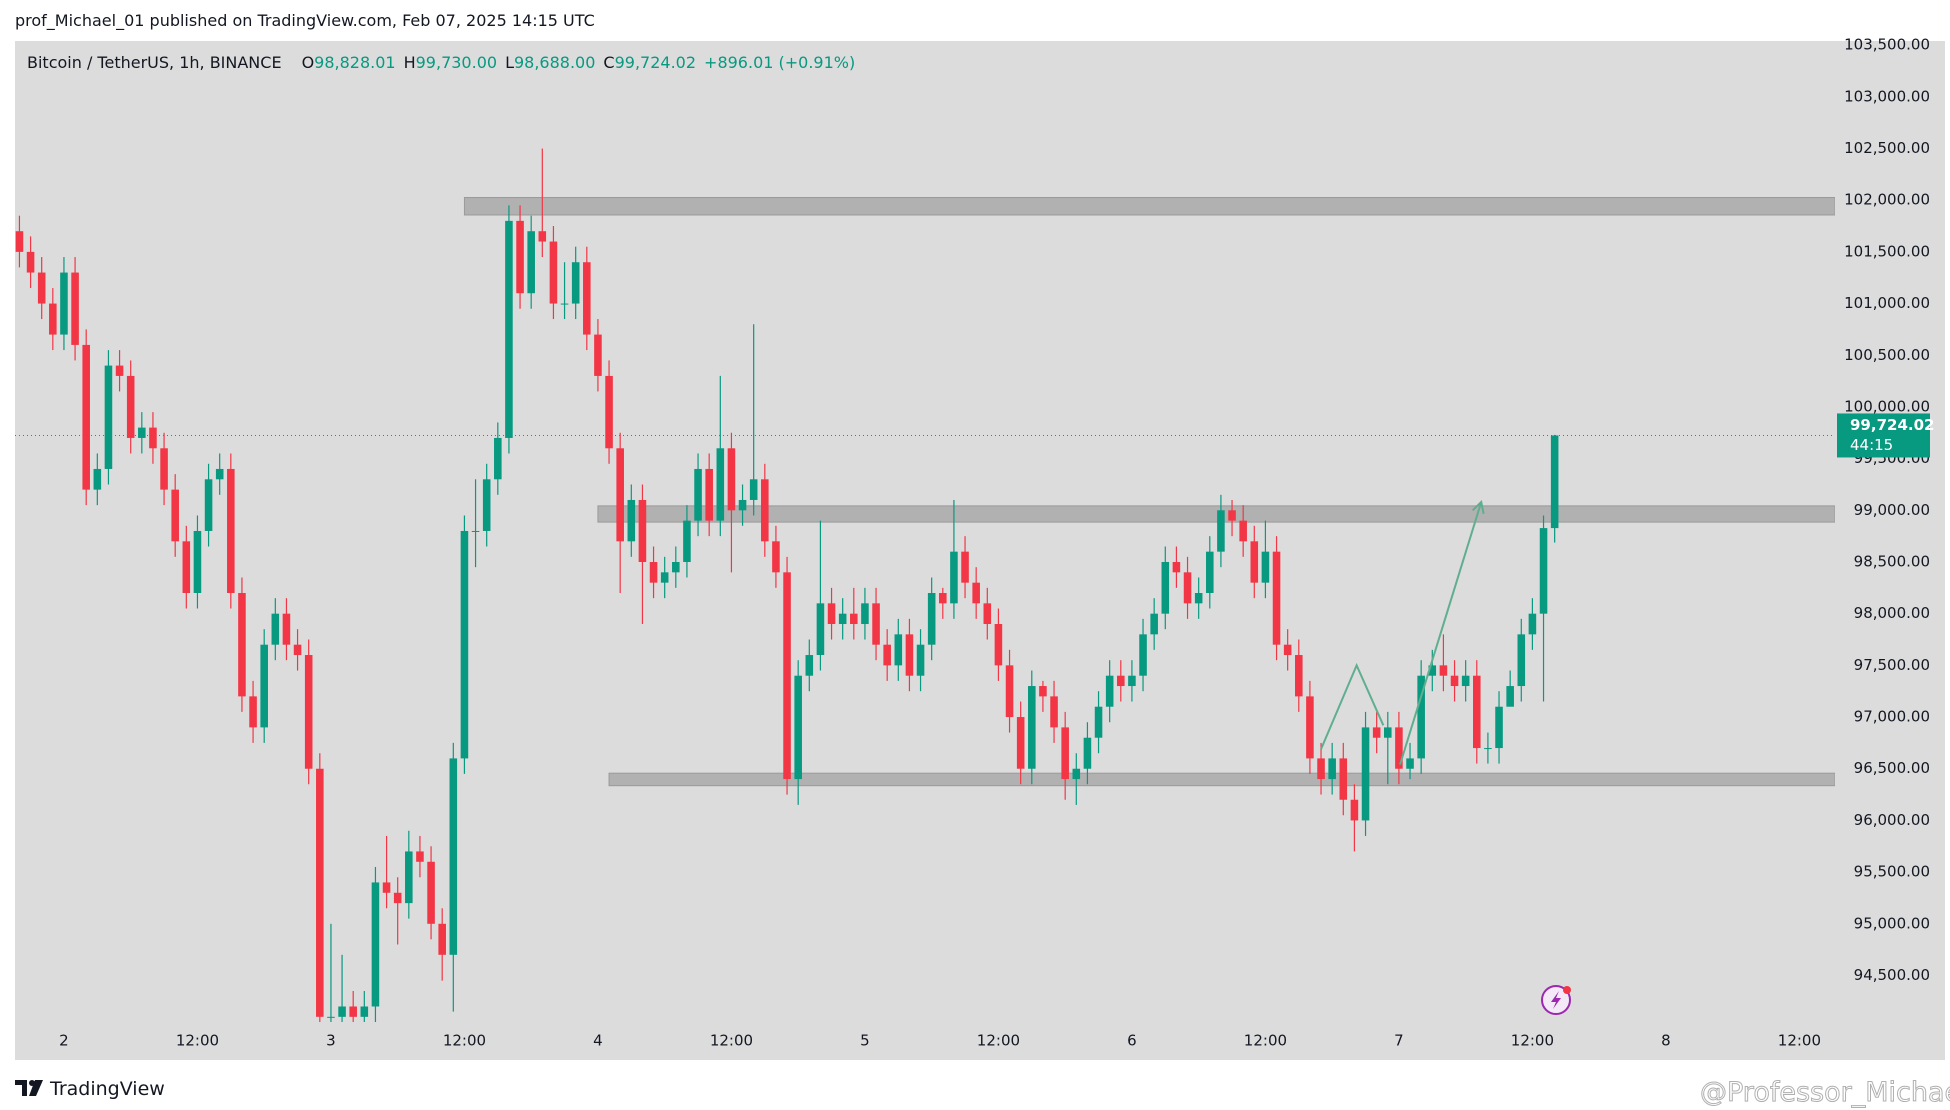 The image size is (1950, 1110). I want to click on x-tick-label: 7, so click(1399, 1041).